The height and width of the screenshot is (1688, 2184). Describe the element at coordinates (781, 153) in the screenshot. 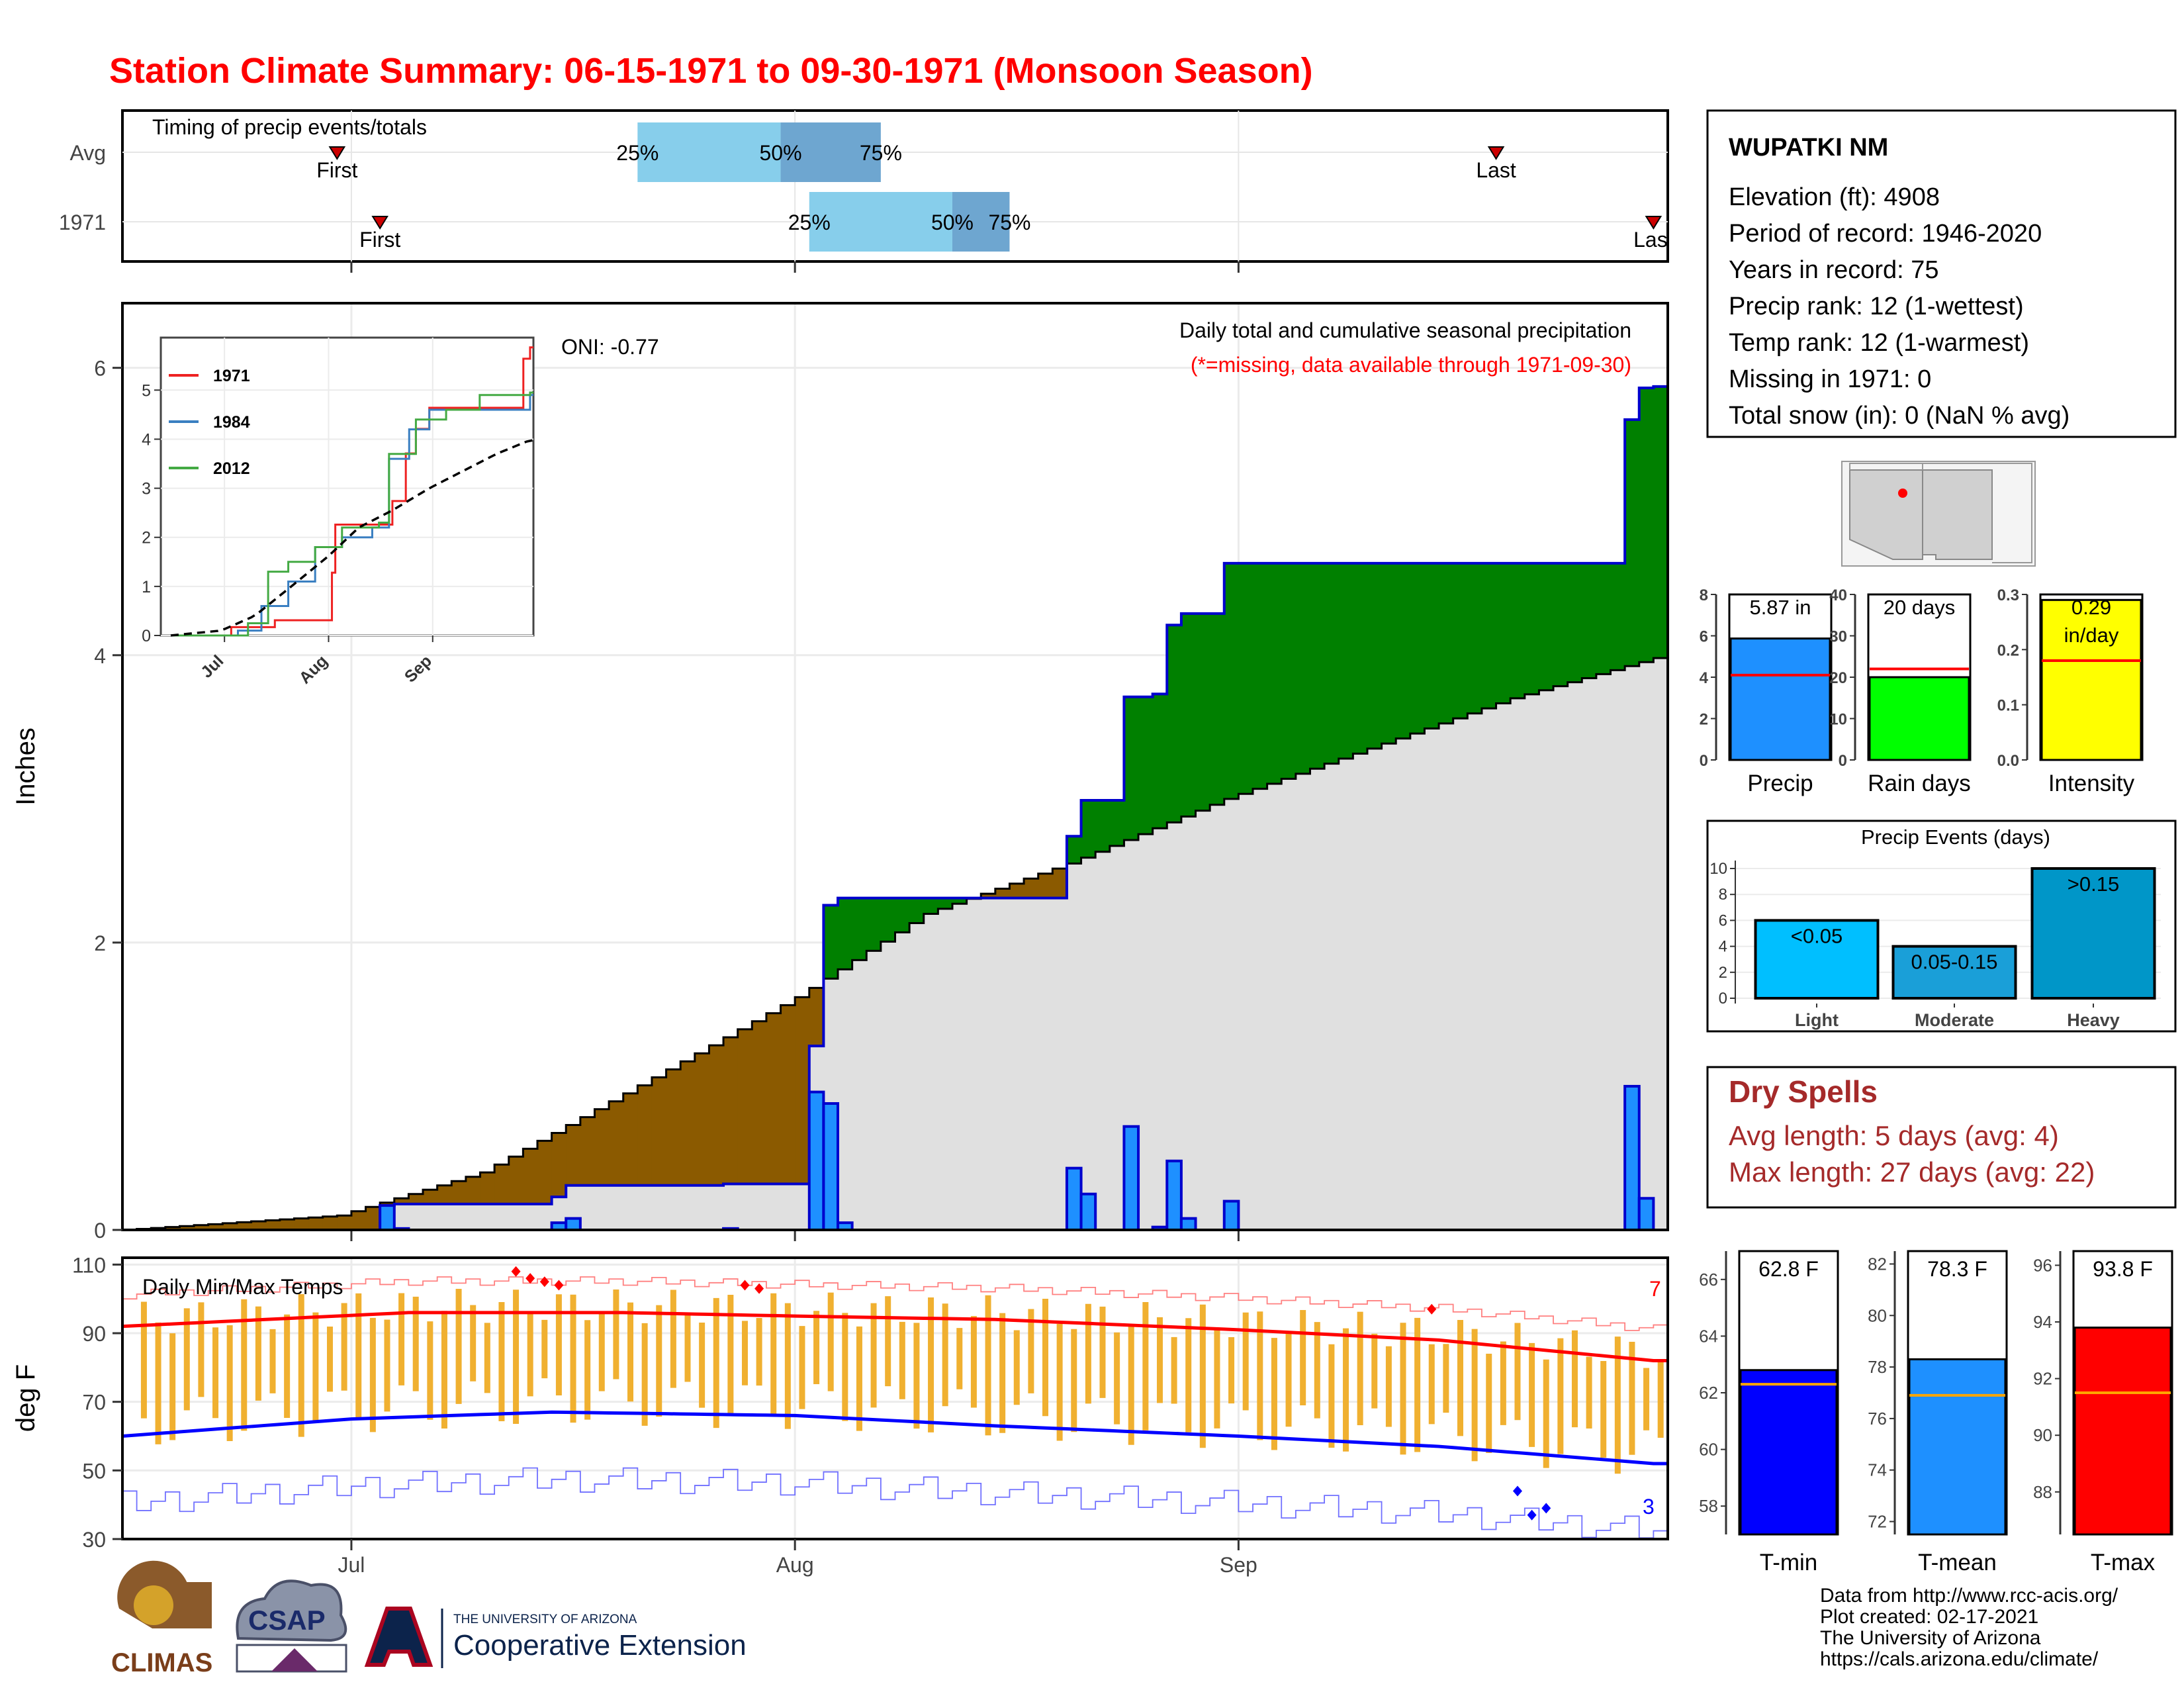

I see `q50-label: 50%` at that location.